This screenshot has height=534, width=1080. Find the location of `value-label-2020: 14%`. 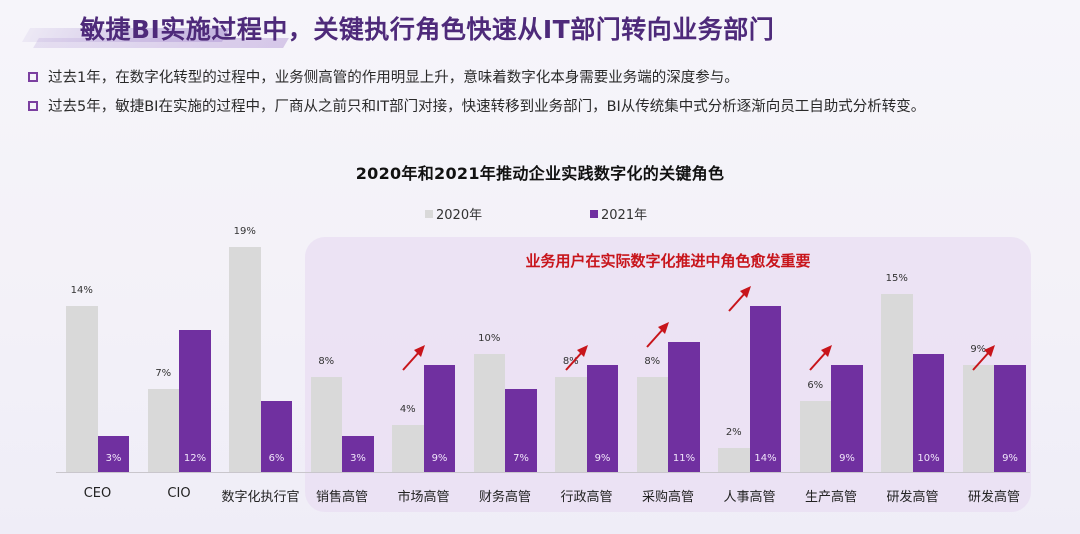

value-label-2020: 14% is located at coordinates (81, 291).